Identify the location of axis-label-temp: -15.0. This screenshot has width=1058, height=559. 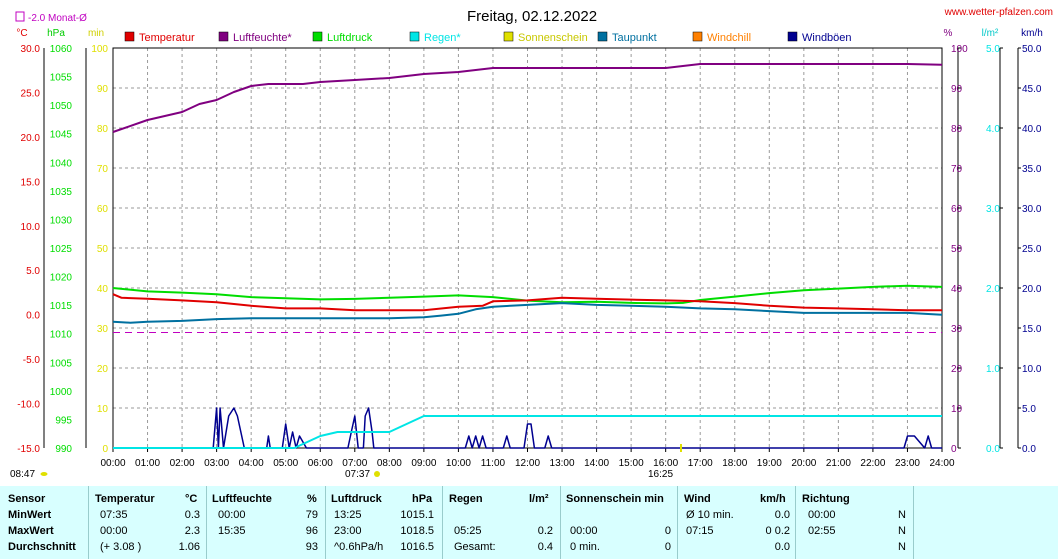
(28, 449).